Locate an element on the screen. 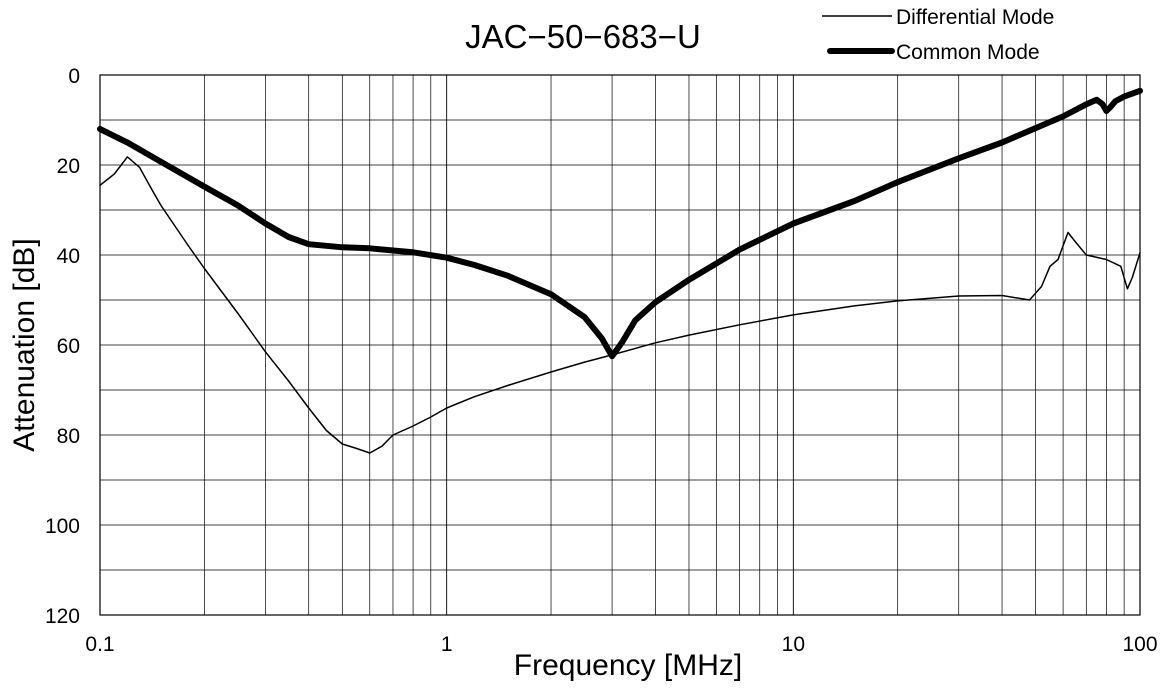  y-tick-label: 40 is located at coordinates (68, 256).